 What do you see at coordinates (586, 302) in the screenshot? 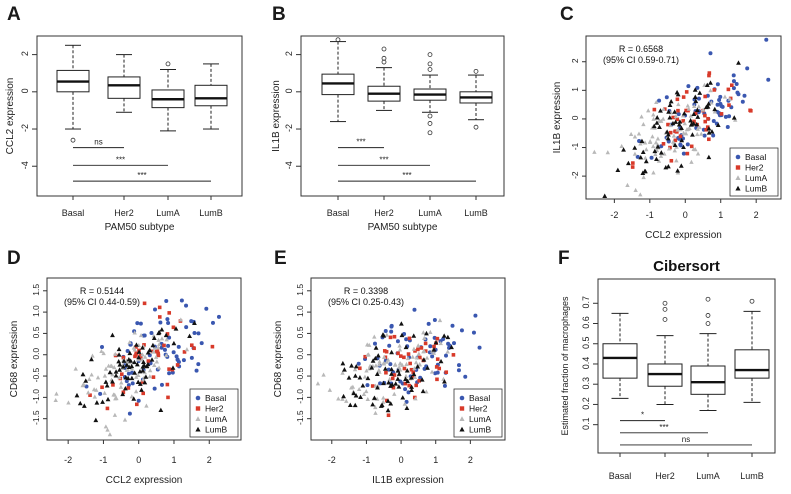
I see `y-tick-label: 0.7` at bounding box center [586, 302].